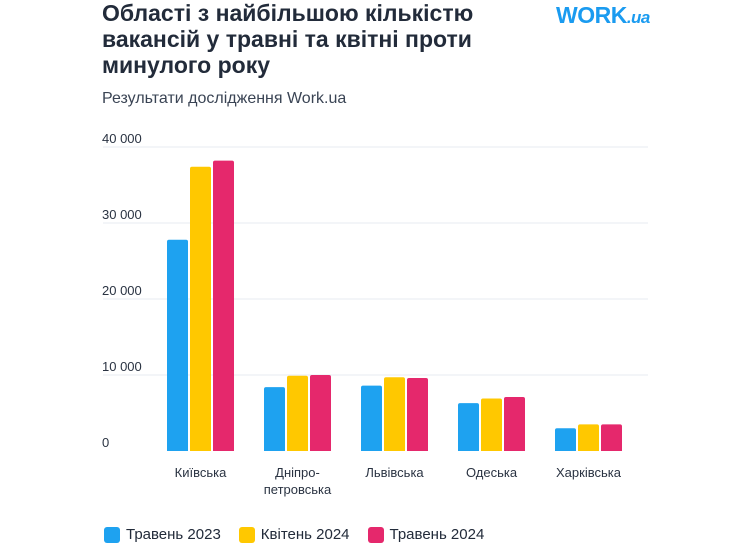  Describe the element at coordinates (122, 138) in the screenshot. I see `y-tick-label: 40 000` at that location.